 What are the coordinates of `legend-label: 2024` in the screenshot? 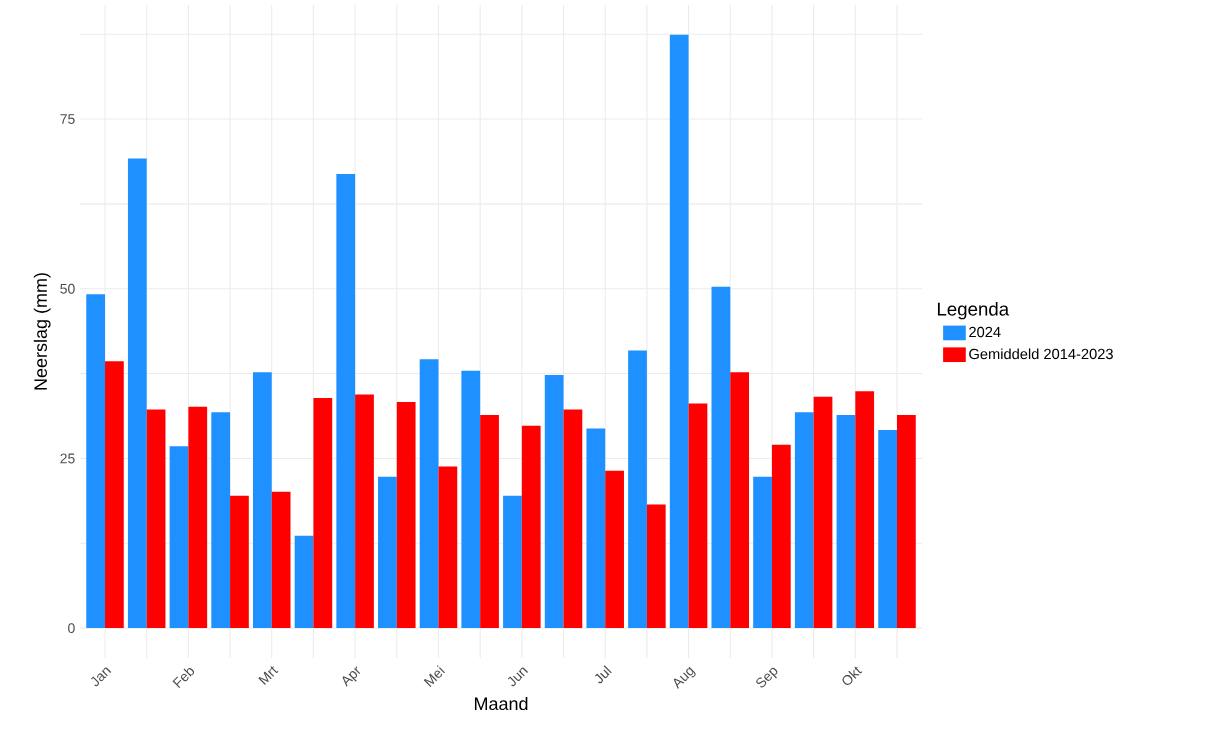 It's located at (985, 332).